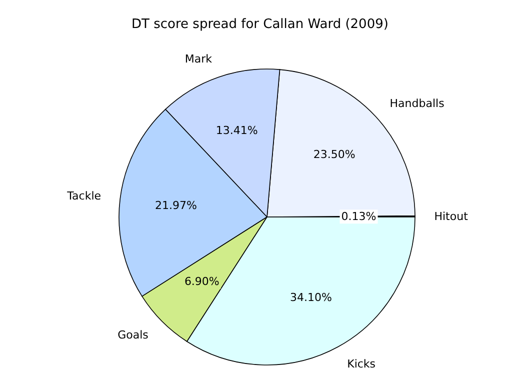  Describe the element at coordinates (133, 335) in the screenshot. I see `slice-label: Goals` at that location.